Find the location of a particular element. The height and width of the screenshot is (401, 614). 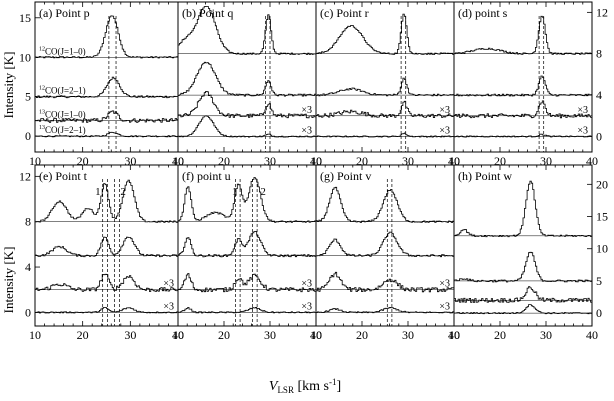

y-tick-label: 12 is located at coordinates (25, 176).